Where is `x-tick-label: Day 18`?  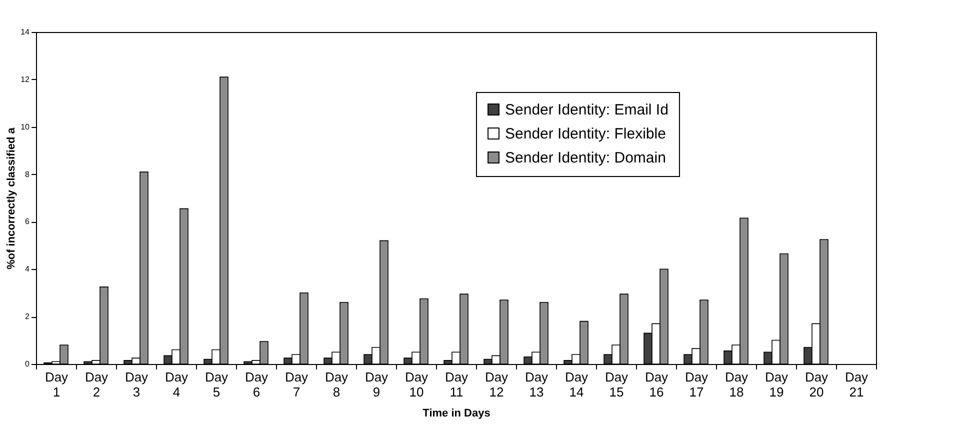 x-tick-label: Day 18 is located at coordinates (736, 385).